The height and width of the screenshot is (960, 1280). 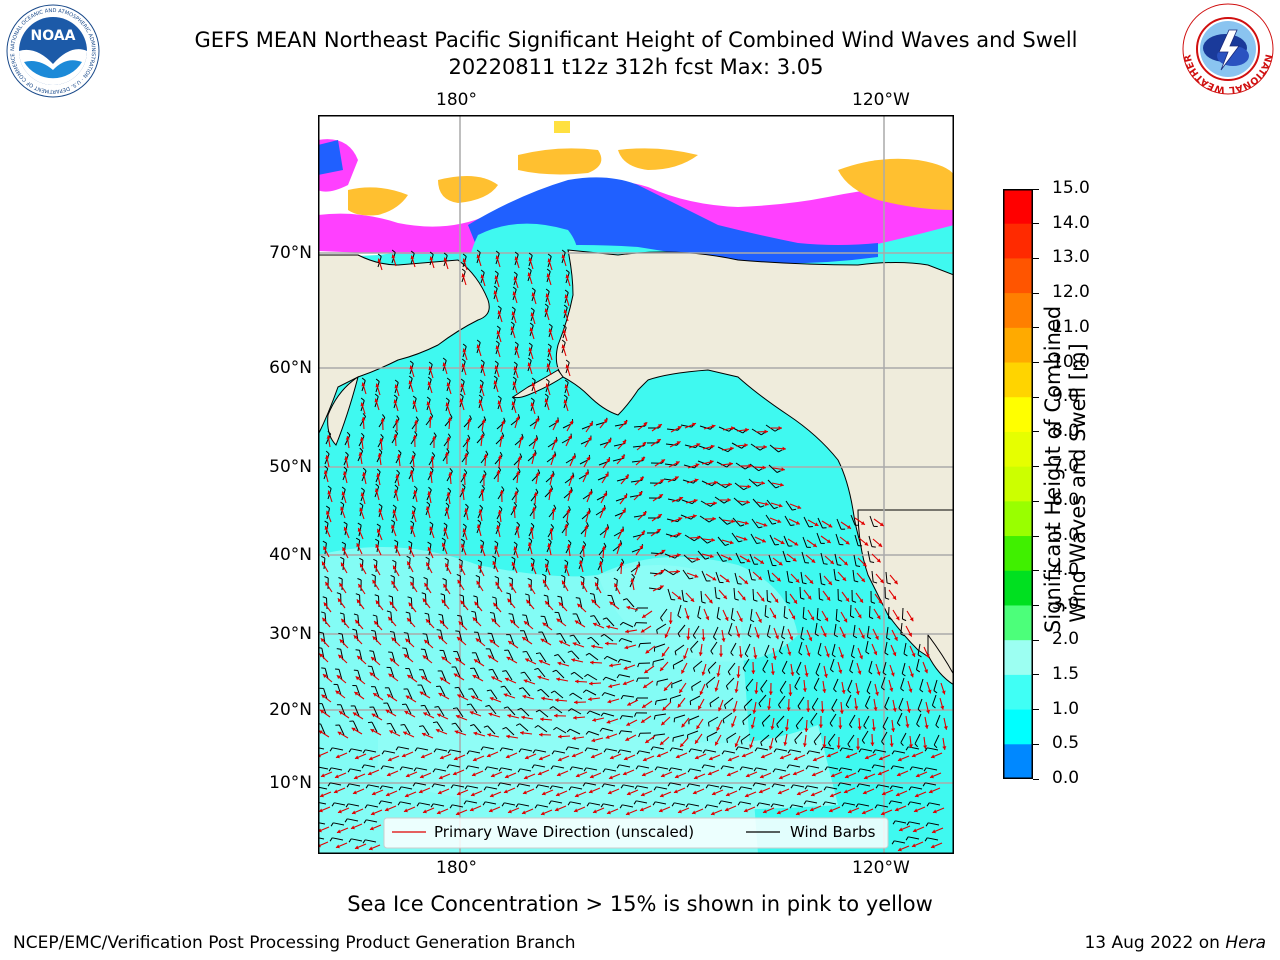 What do you see at coordinates (881, 100) in the screenshot?
I see `x-tick-top-120w: 120°W` at bounding box center [881, 100].